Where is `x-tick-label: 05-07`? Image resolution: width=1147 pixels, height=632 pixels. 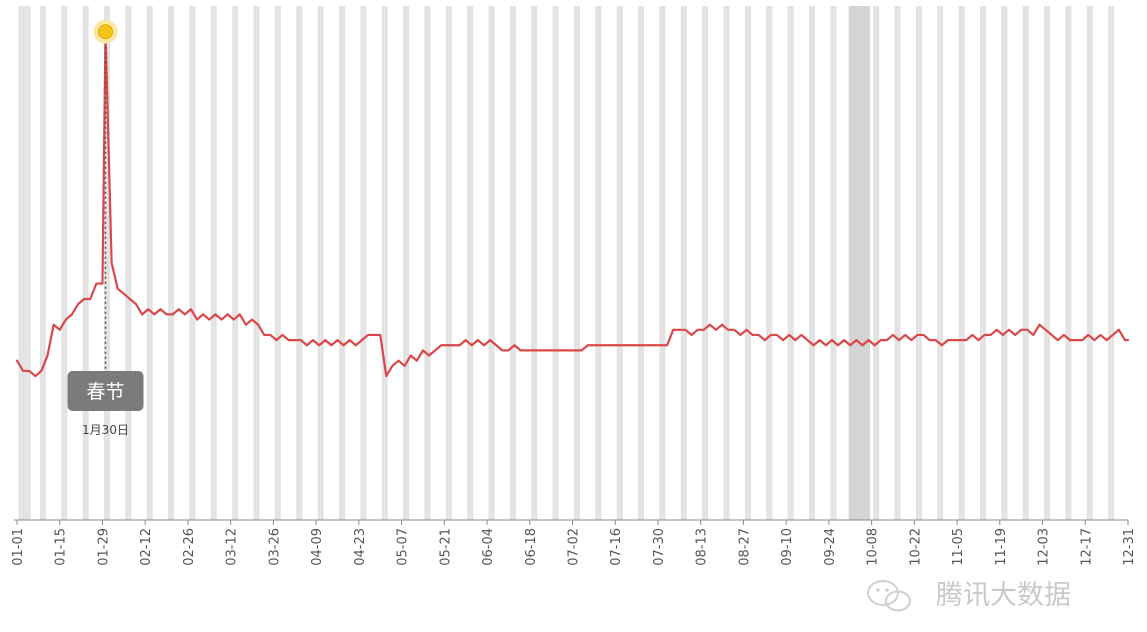 x-tick-label: 05-07 is located at coordinates (403, 547).